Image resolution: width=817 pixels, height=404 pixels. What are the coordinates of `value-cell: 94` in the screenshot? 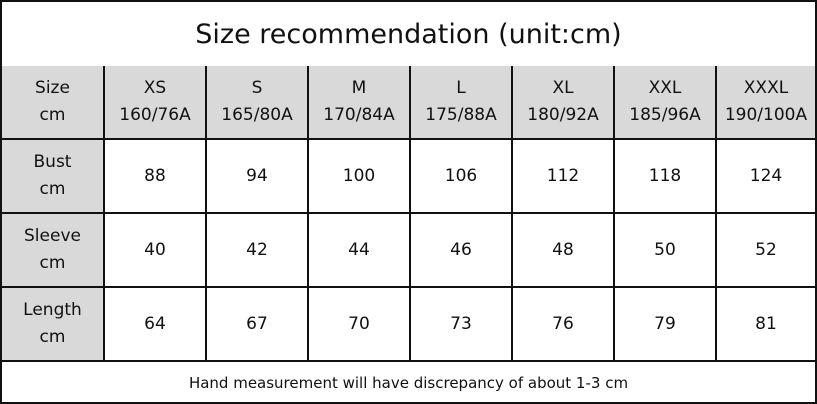 It's located at (258, 177).